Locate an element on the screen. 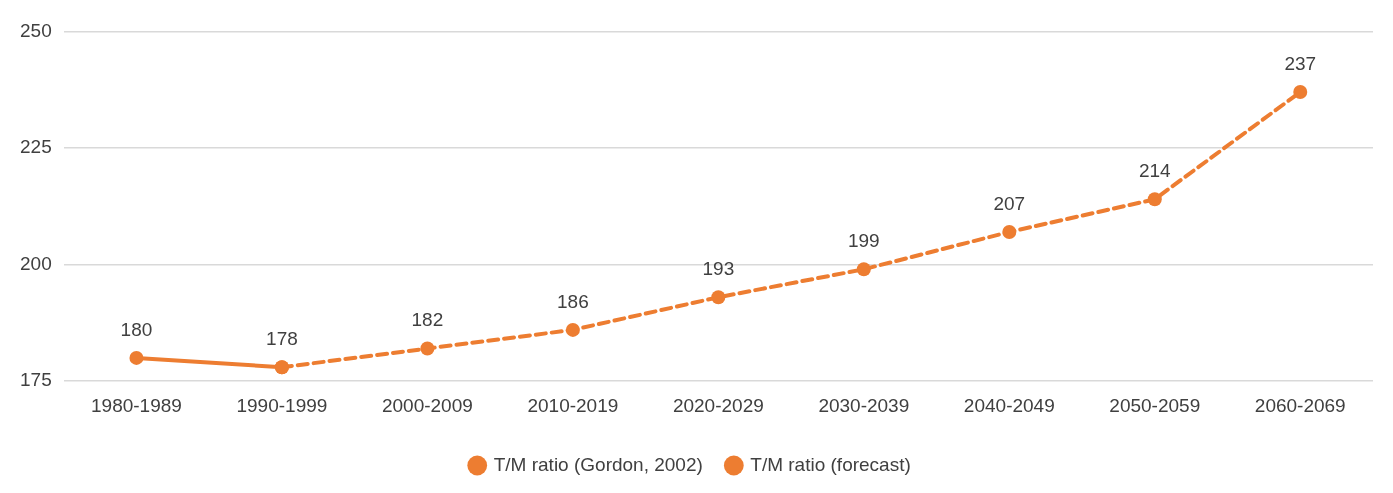 The height and width of the screenshot is (493, 1393). legend-label: T/M ratio (forecast) is located at coordinates (830, 464).